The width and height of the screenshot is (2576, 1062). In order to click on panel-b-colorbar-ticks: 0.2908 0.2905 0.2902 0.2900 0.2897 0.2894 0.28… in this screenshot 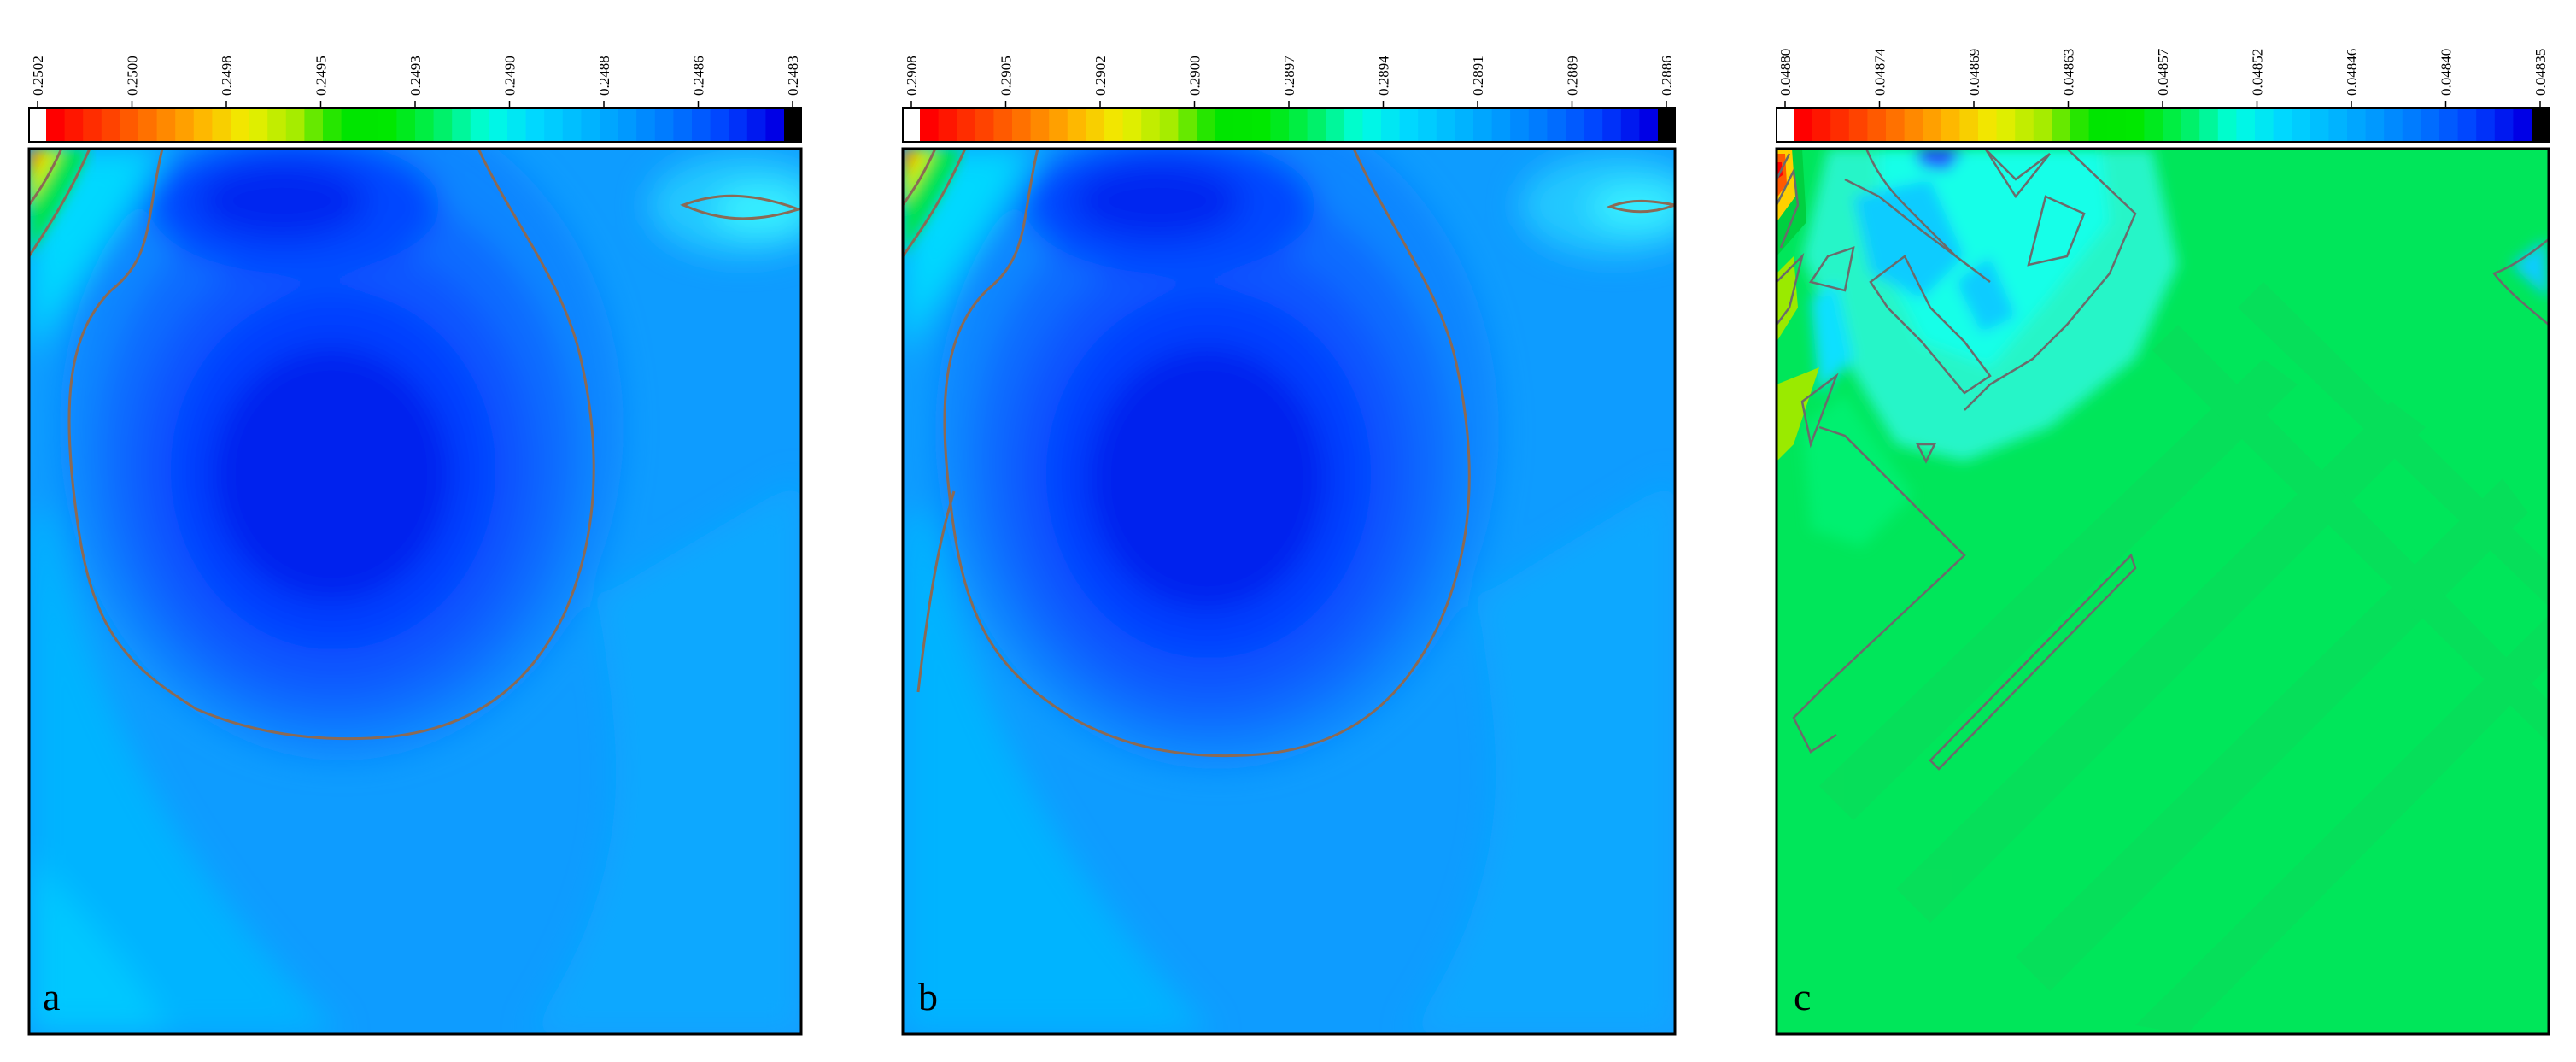, I will do `click(1289, 82)`.